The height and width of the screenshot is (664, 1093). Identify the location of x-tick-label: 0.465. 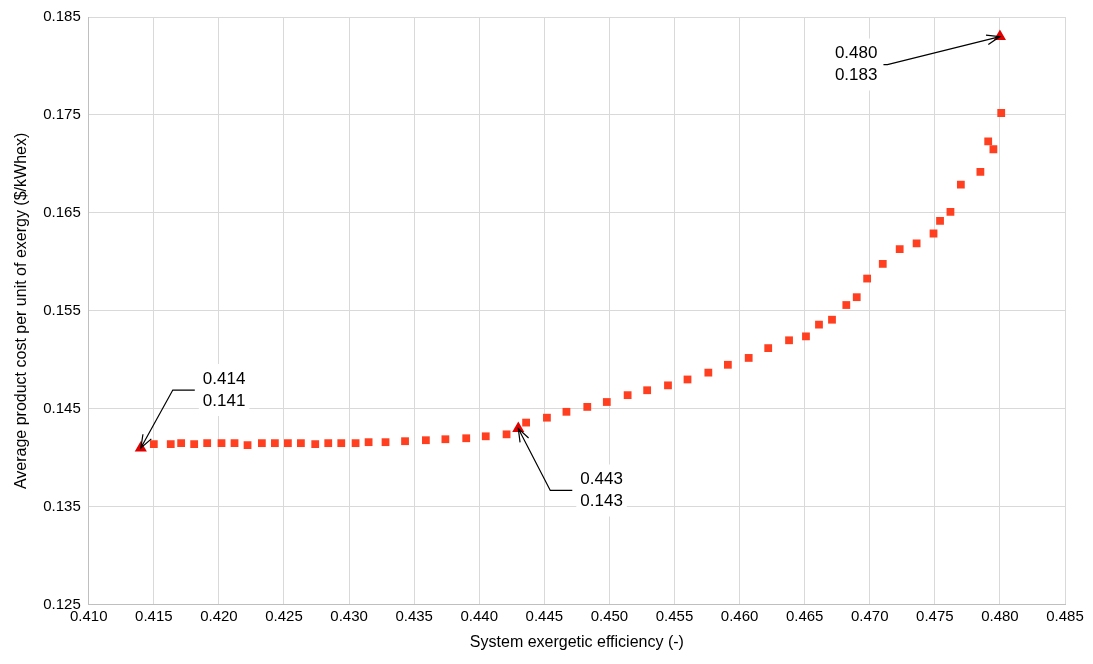
(804, 615).